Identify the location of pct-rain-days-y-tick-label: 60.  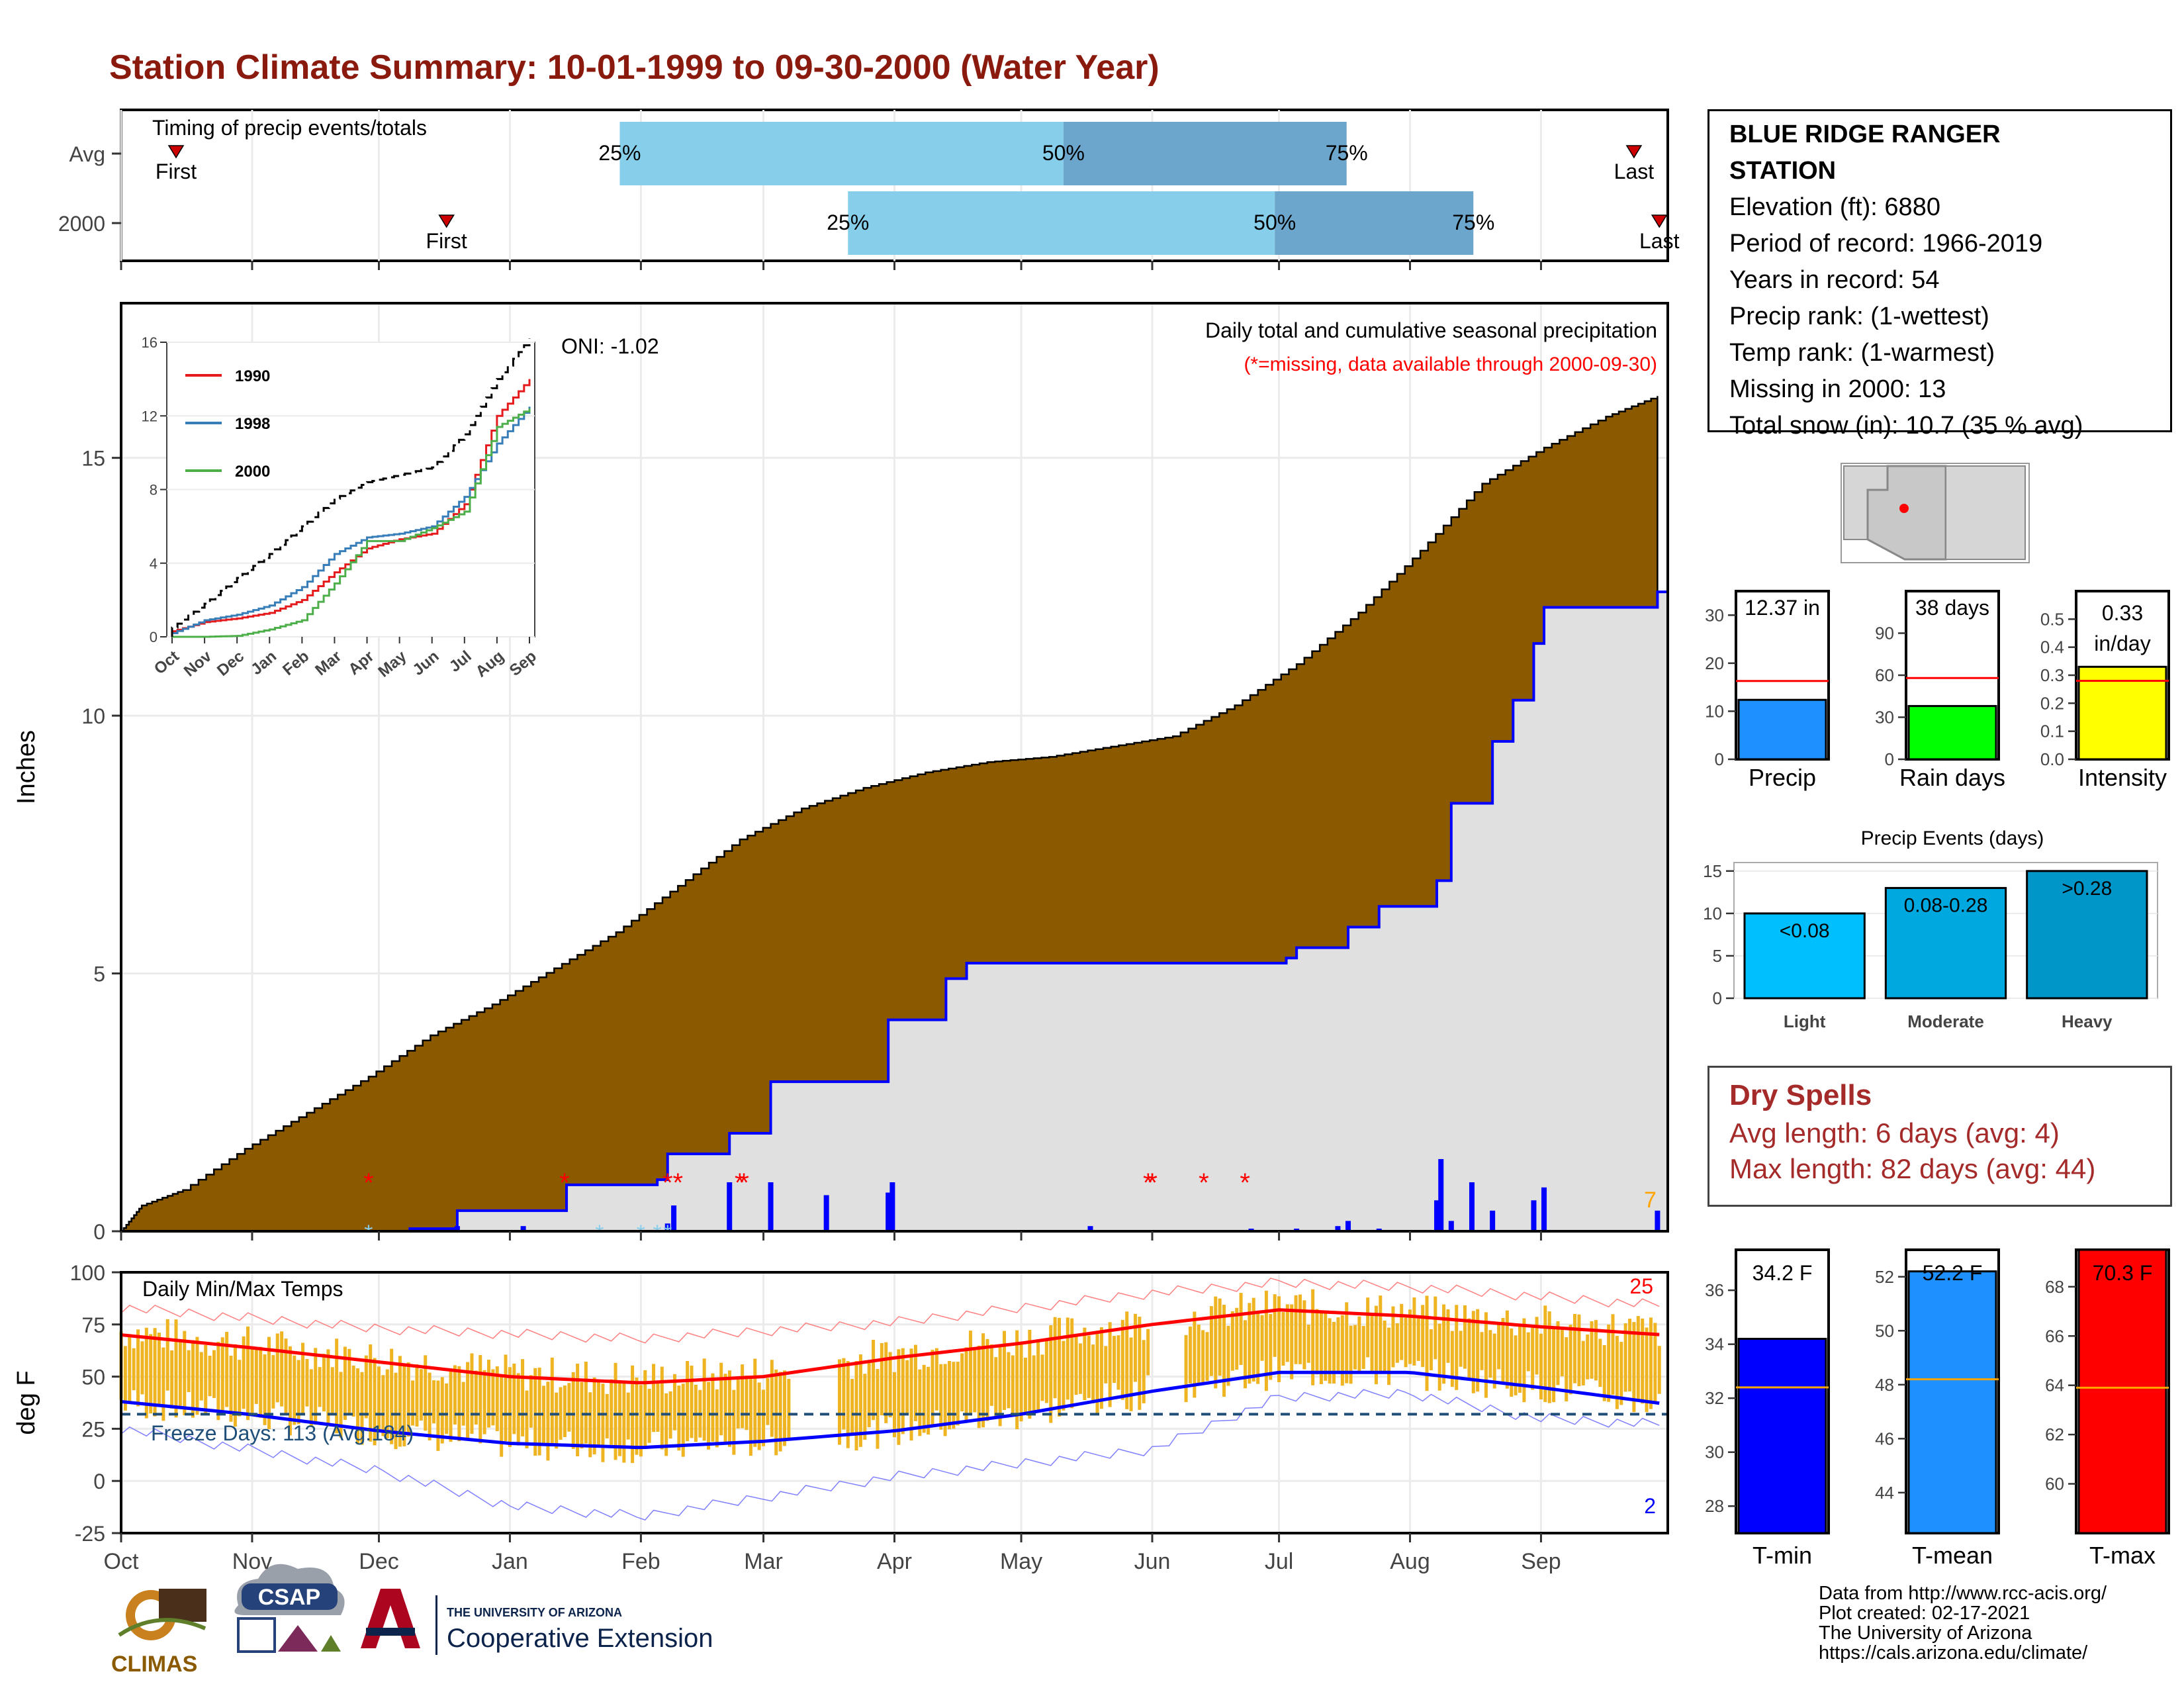
(1885, 675).